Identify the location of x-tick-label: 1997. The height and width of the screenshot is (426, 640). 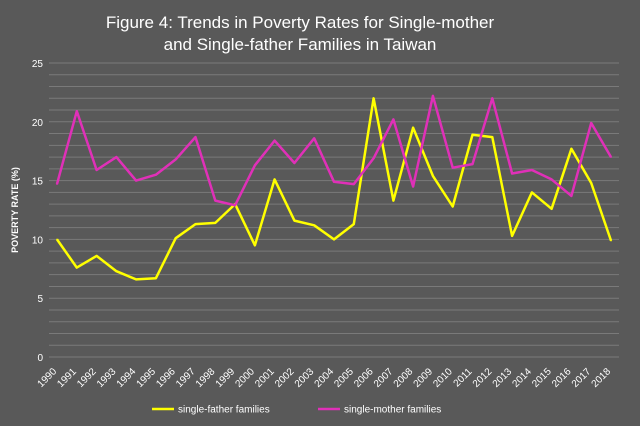
(186, 378).